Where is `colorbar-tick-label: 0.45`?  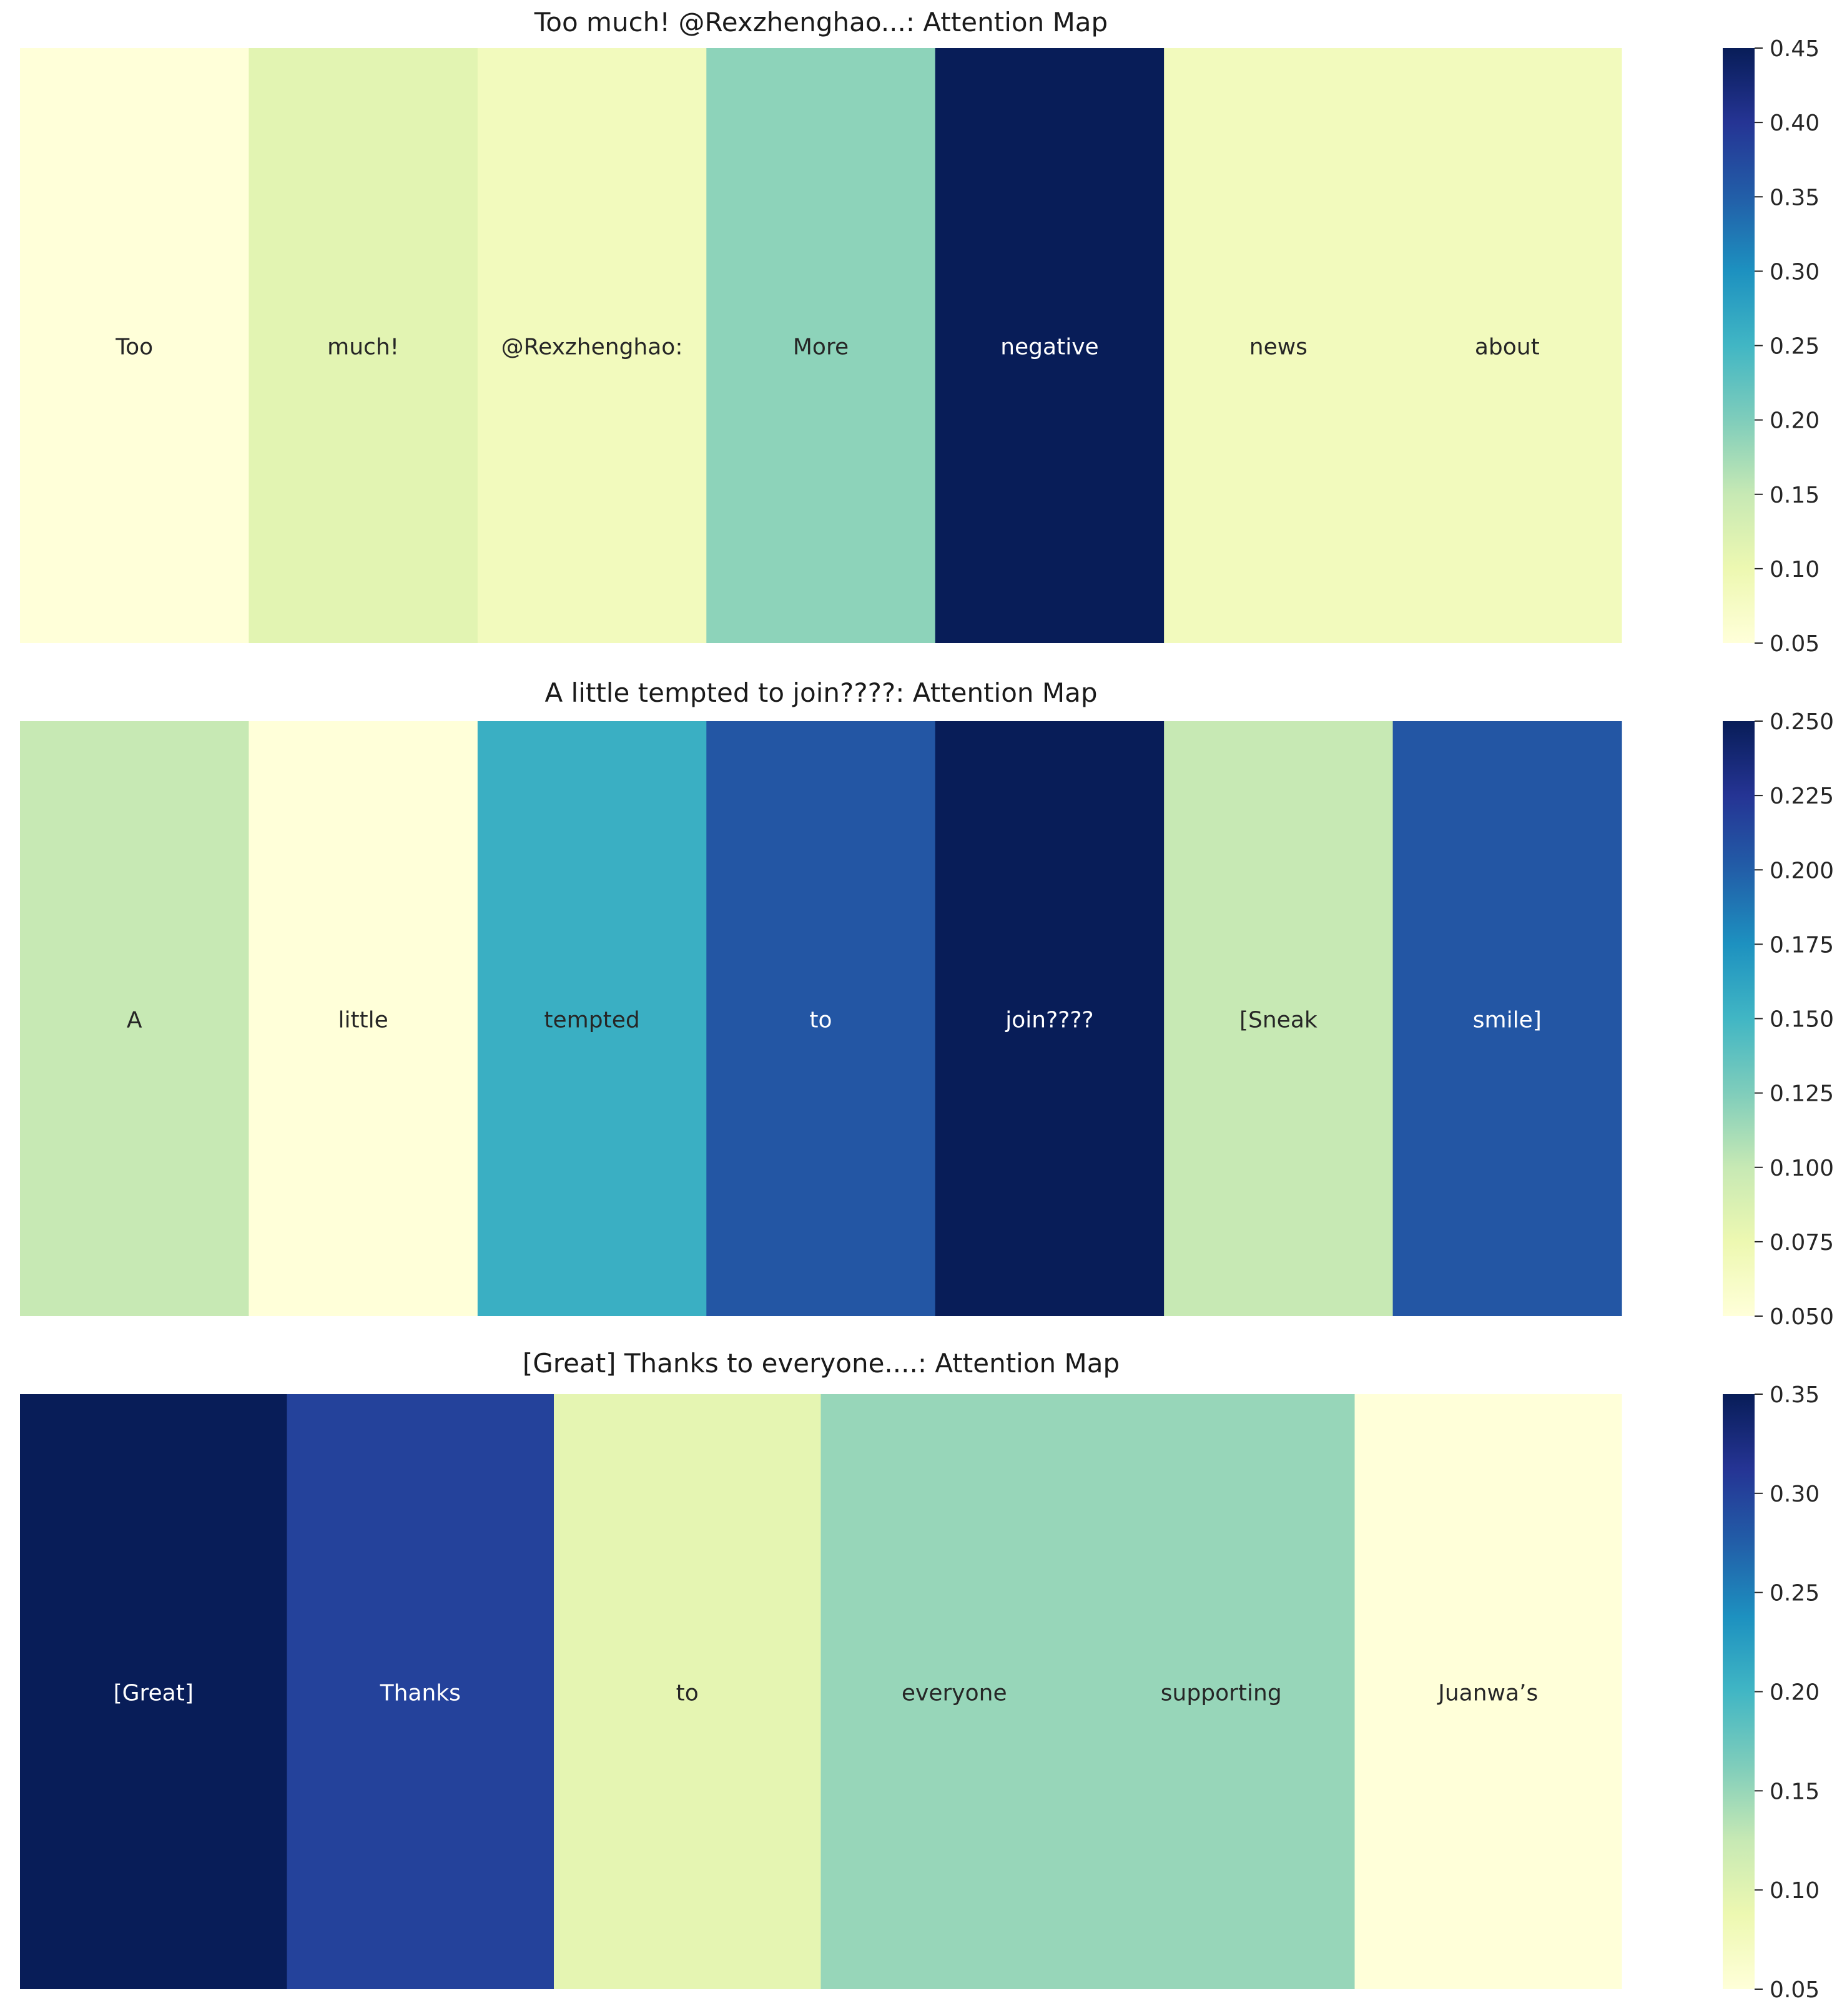
colorbar-tick-label: 0.45 is located at coordinates (1795, 49).